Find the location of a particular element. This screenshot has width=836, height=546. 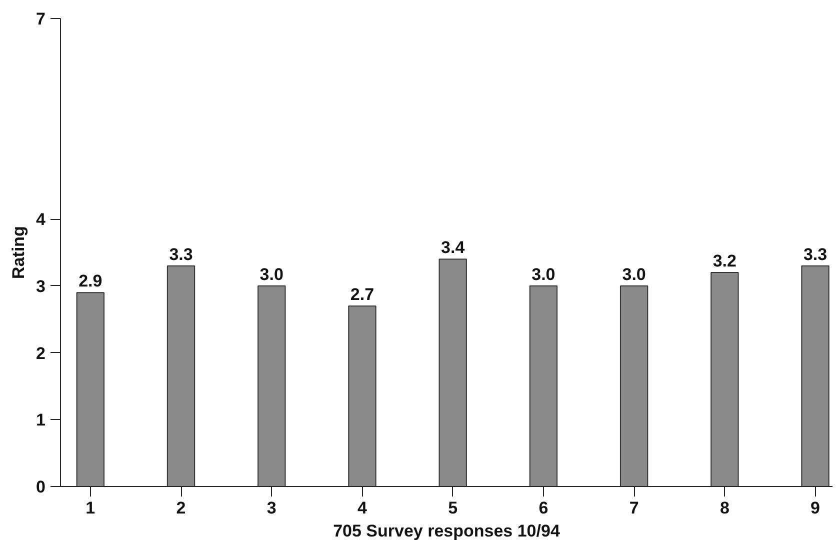

y-axis-title: Rating is located at coordinates (18, 252).